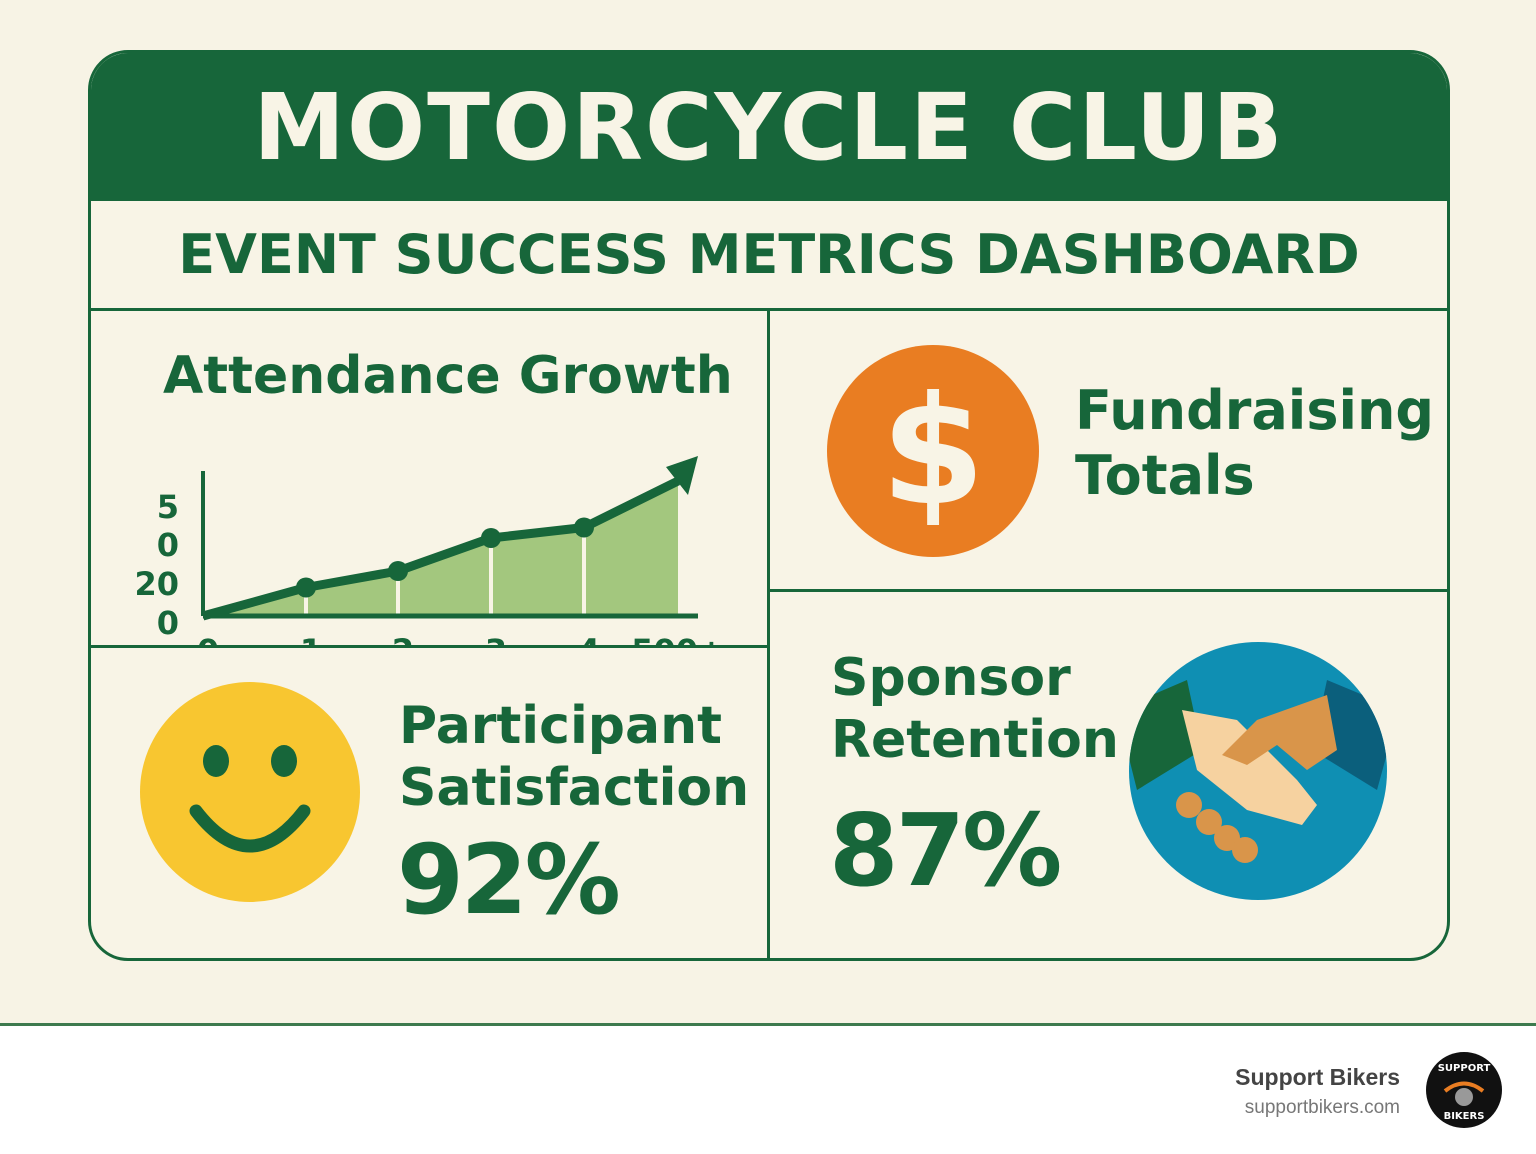 The height and width of the screenshot is (1154, 1536). Describe the element at coordinates (1322, 1107) in the screenshot. I see `footer-url: supportbikers.com` at that location.